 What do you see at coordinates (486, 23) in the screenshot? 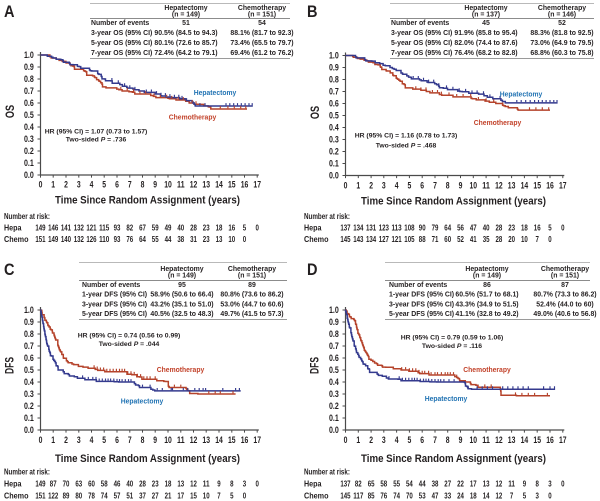
I see `svg-text: 45` at bounding box center [486, 23].